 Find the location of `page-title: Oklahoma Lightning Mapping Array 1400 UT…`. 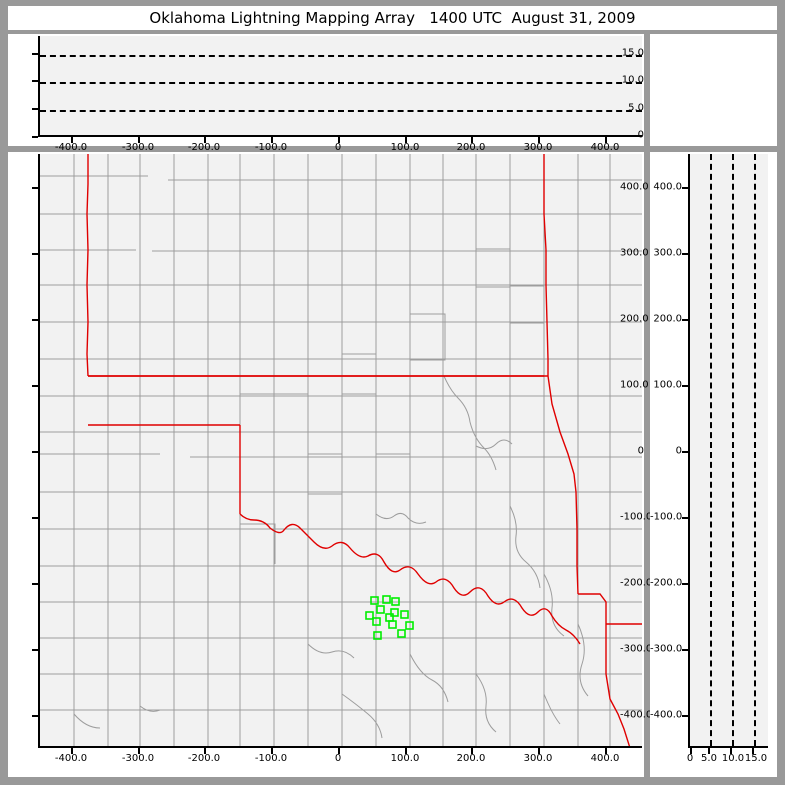

page-title: Oklahoma Lightning Mapping Array 1400 UT… is located at coordinates (392, 18).